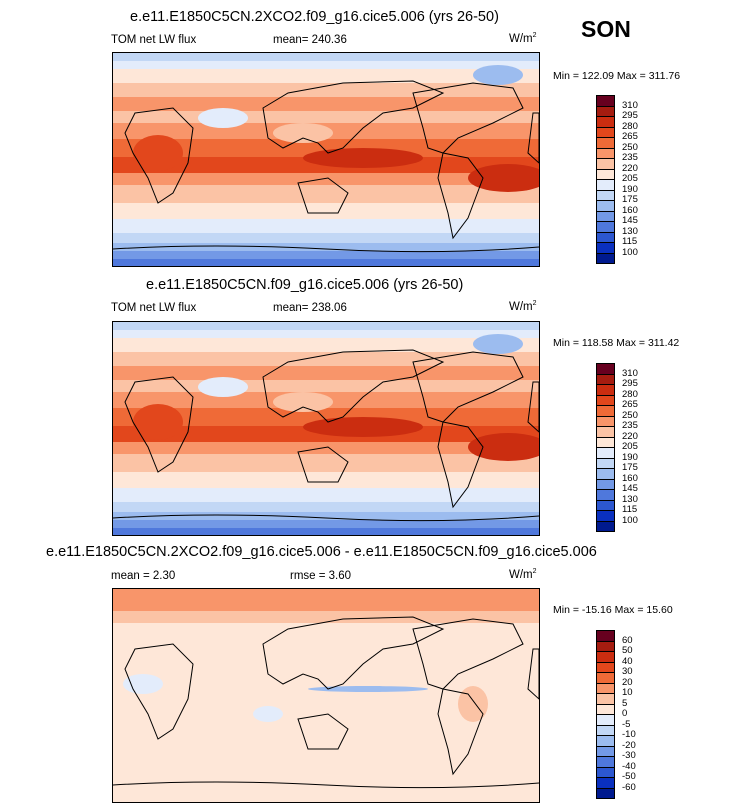 The height and width of the screenshot is (807, 733). I want to click on panel2-minmax: Min = 118.58 Max = 311.42, so click(616, 343).